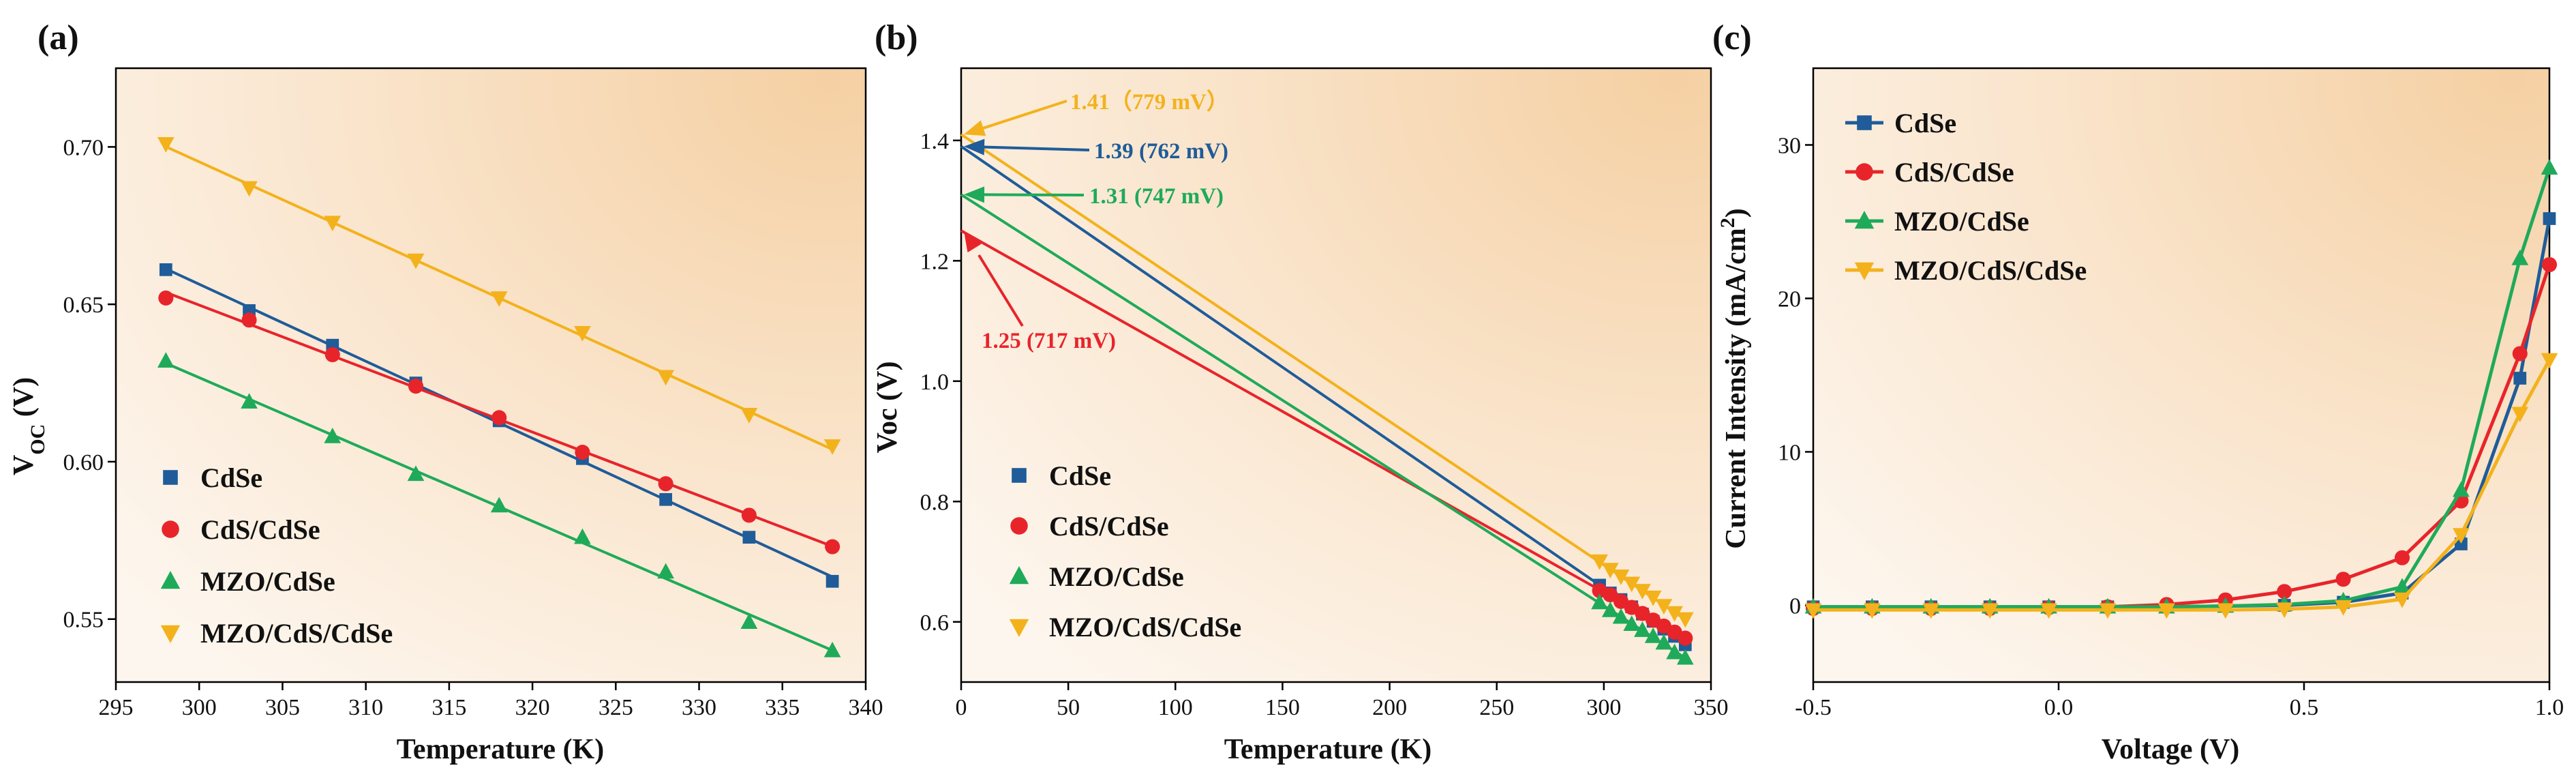 The height and width of the screenshot is (783, 2576). Describe the element at coordinates (1156, 196) in the screenshot. I see `annotation-mzo-cdse: 1.31 (747 mV)` at that location.